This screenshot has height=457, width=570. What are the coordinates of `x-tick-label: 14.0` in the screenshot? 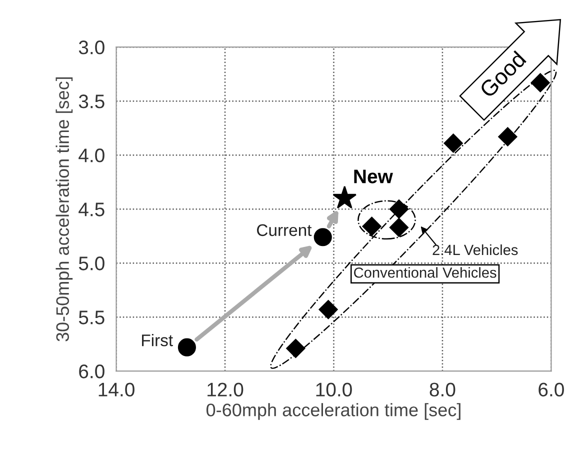 It's located at (116, 389).